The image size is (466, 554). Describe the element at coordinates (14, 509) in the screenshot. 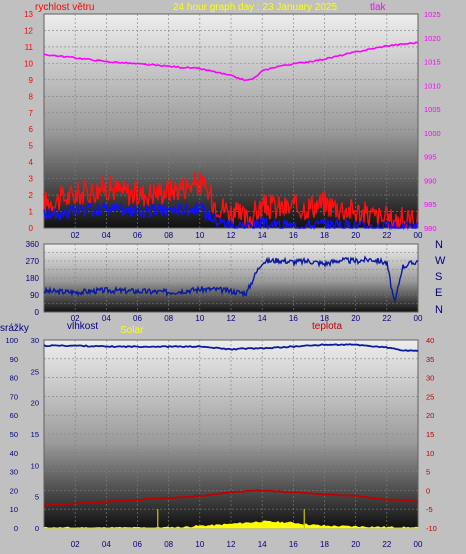

I see `humidity-axis-tick: 10` at that location.